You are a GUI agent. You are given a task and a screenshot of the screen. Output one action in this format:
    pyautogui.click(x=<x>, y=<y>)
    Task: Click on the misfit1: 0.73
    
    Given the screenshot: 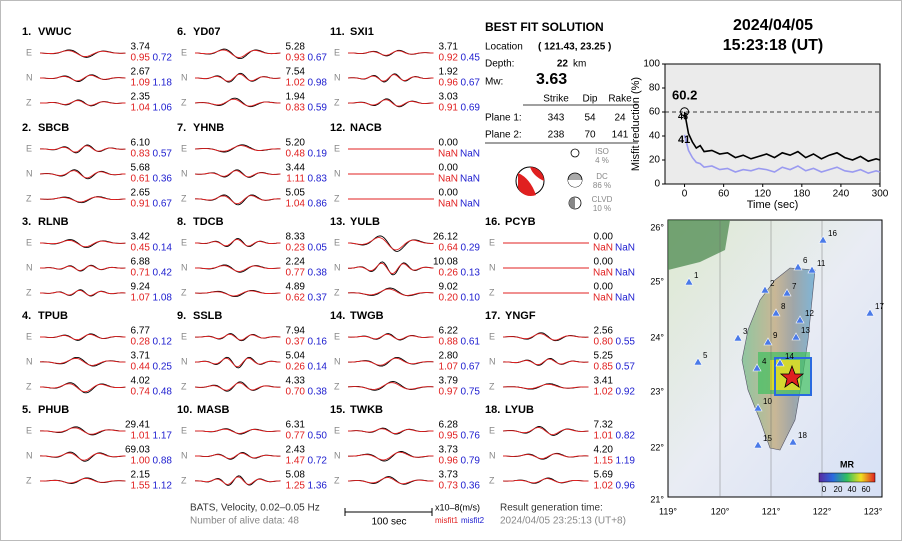 What is the action you would take?
    pyautogui.click(x=449, y=486)
    